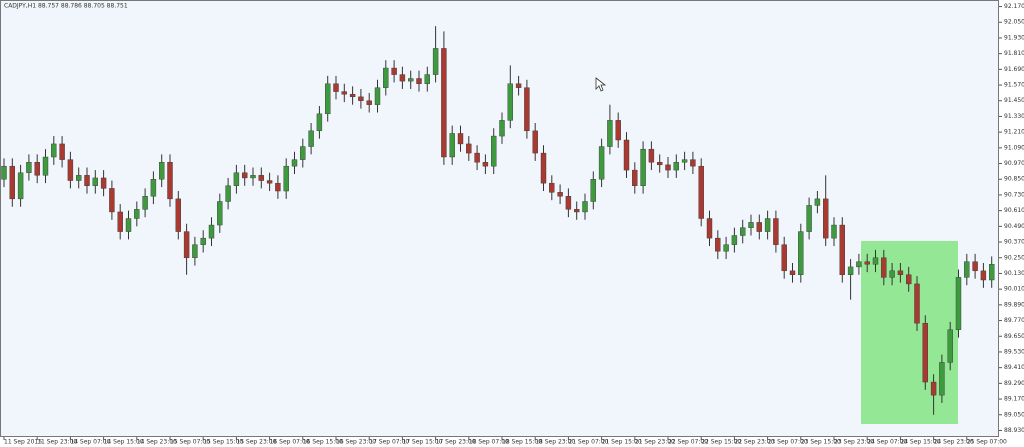 The image size is (1024, 447). What do you see at coordinates (1014, 383) in the screenshot?
I see `y-tick-label: 89.290` at bounding box center [1014, 383].